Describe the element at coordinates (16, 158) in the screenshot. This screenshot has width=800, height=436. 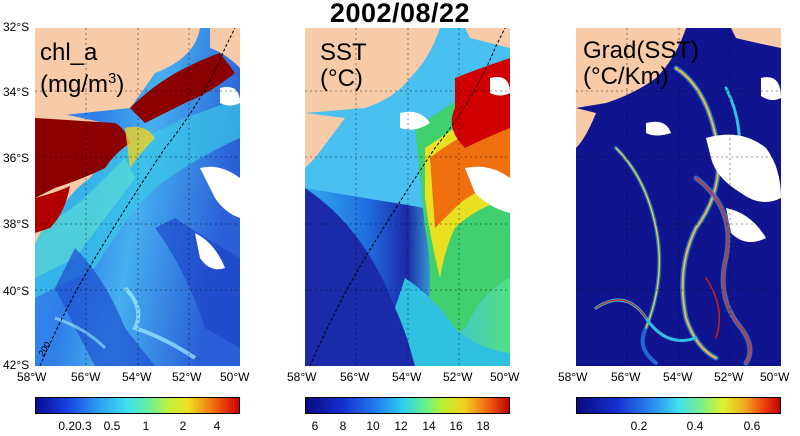
I see `lat-tick-36: 36°S` at that location.